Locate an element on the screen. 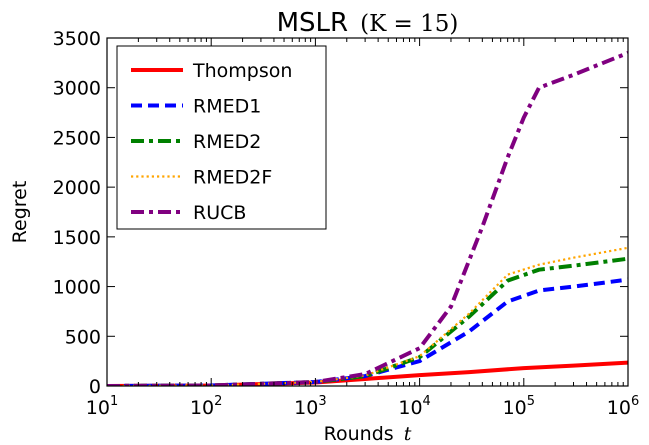 The width and height of the screenshot is (649, 445). x-tick-label: 10⁴ is located at coordinates (414, 406).